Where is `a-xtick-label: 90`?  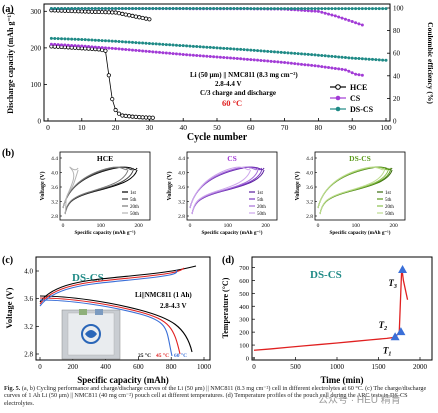
a-xtick-label: 90 is located at coordinates (352, 127).